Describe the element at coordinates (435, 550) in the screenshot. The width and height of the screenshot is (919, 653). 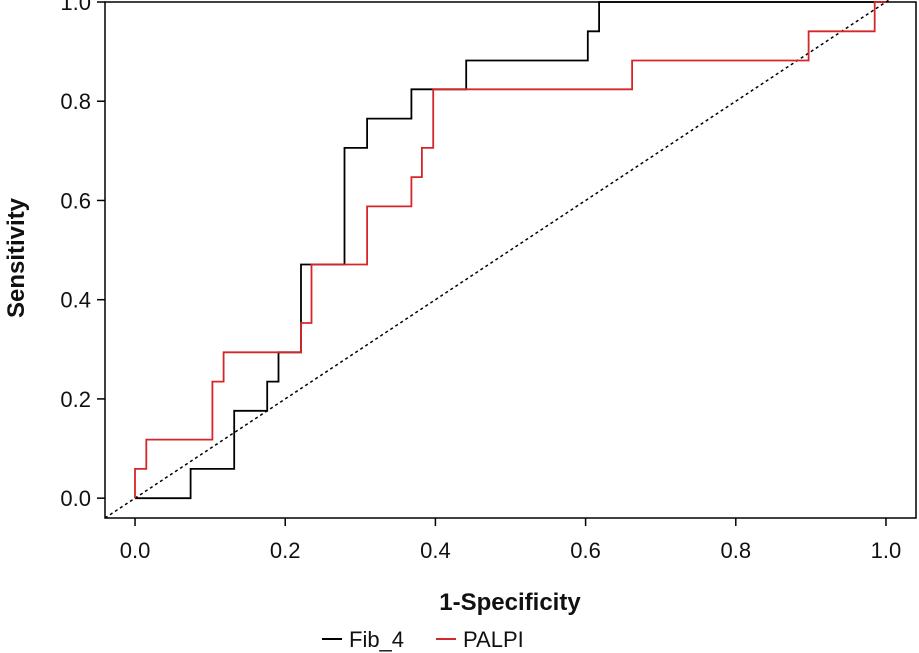
I see `x-tick-label: 0.4` at that location.